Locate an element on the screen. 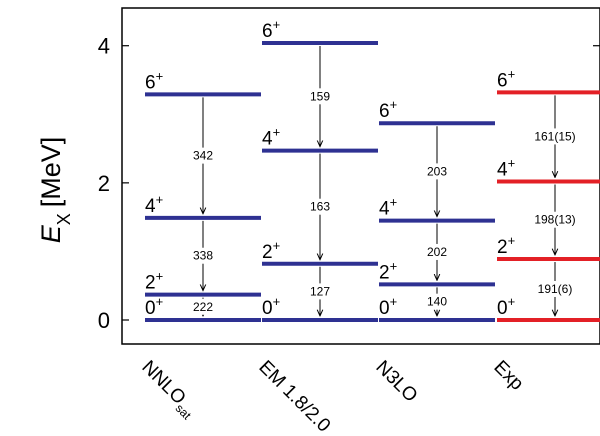 The image size is (600, 436). transition-label: 203 is located at coordinates (437, 171).